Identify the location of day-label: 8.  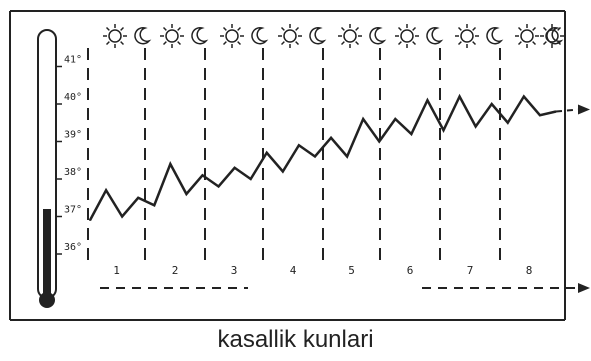
(529, 270).